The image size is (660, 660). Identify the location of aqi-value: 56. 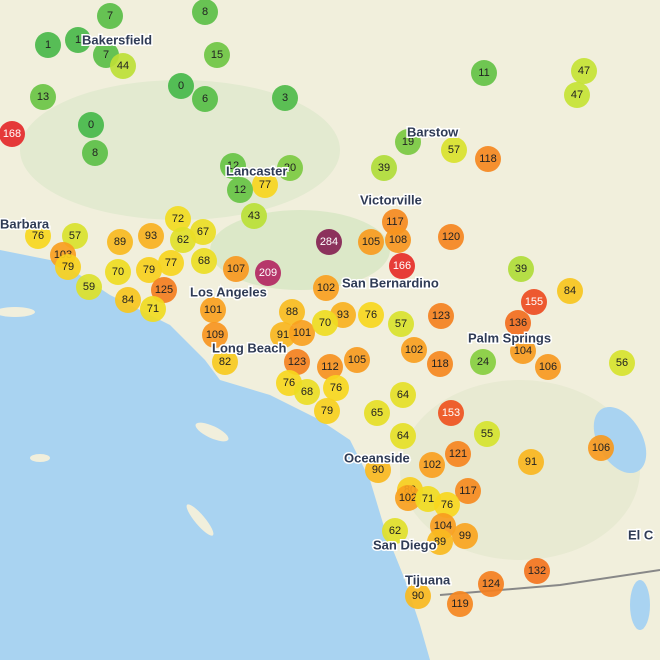
(622, 363).